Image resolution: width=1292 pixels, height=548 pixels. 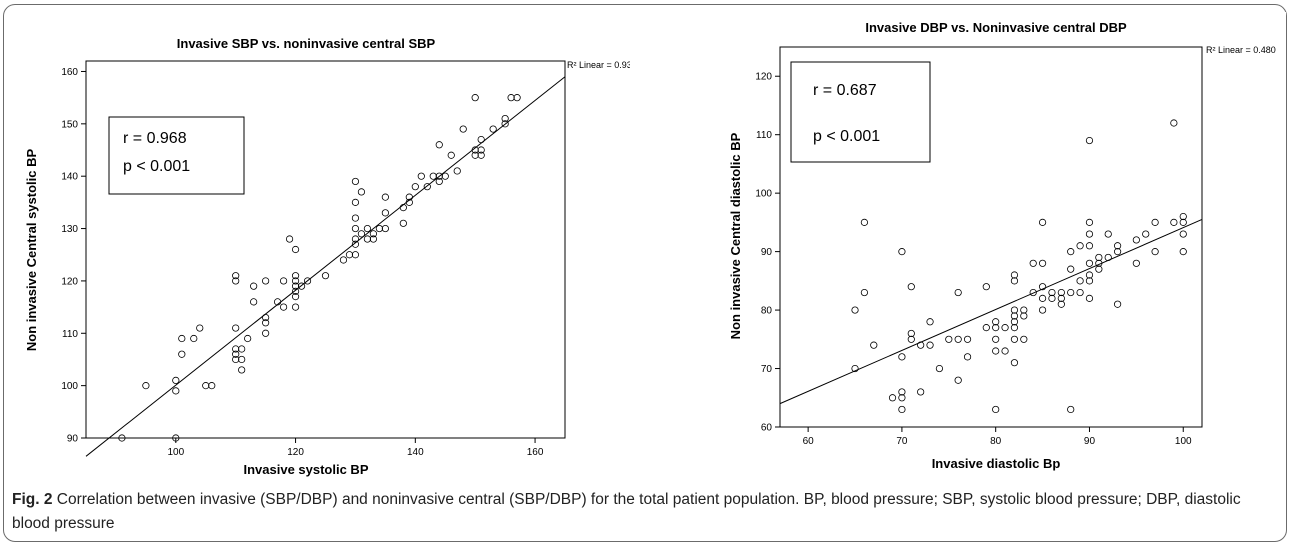 I want to click on y-tick-label: 110, so click(x=764, y=135).